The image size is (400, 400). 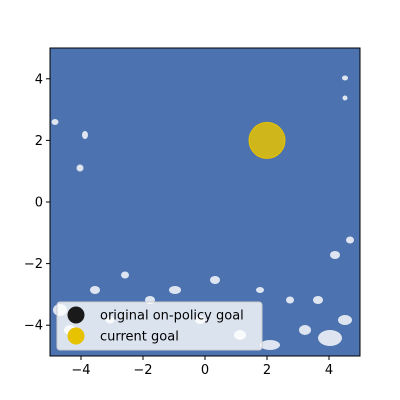 What do you see at coordinates (267, 370) in the screenshot?
I see `x-tick-label: 2` at bounding box center [267, 370].